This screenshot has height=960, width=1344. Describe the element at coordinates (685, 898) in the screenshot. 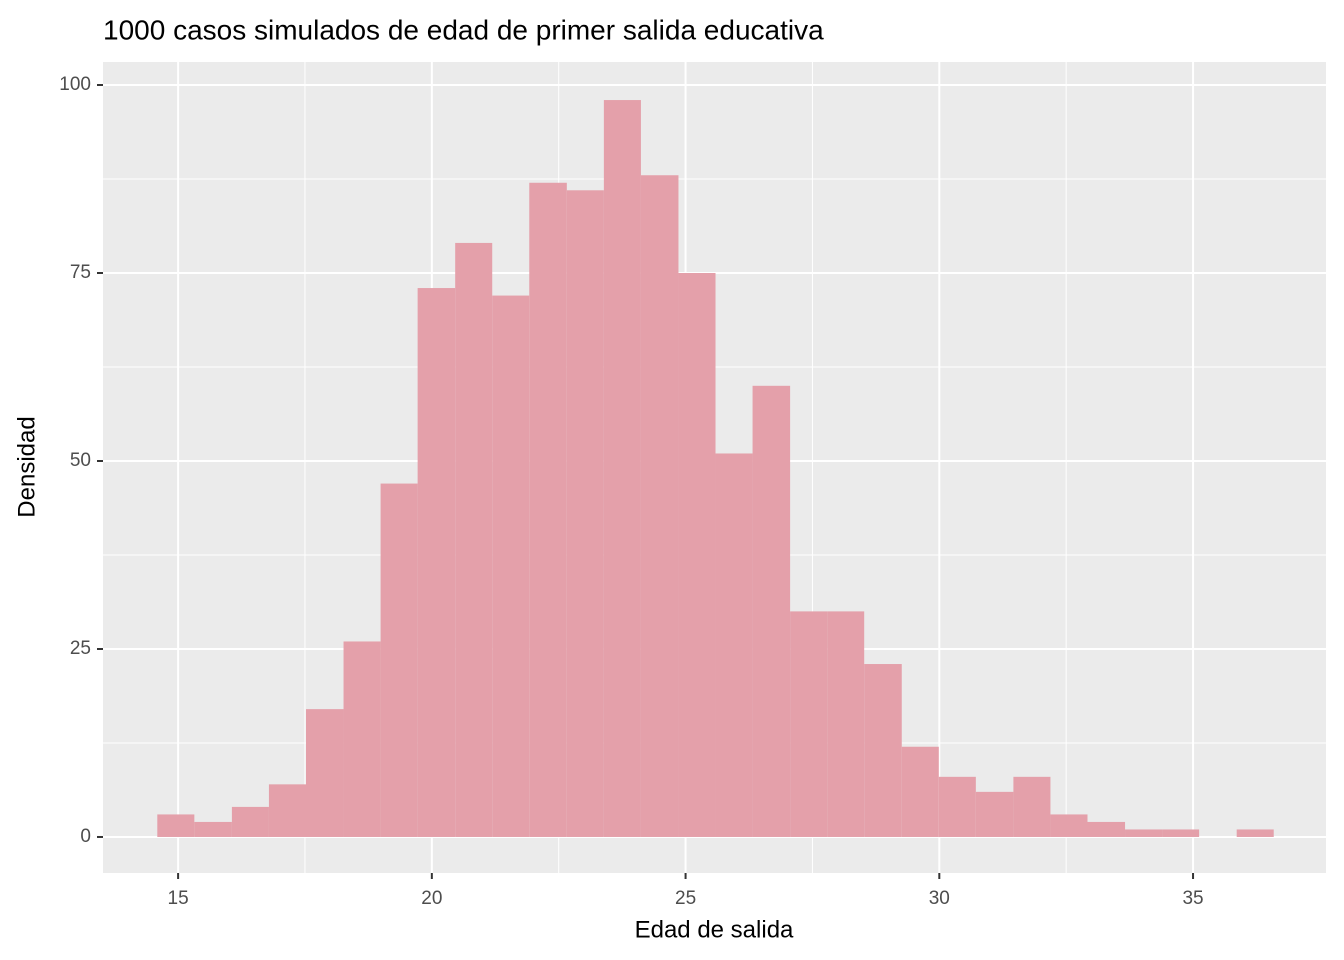

I see `x-tick-label: 25` at that location.